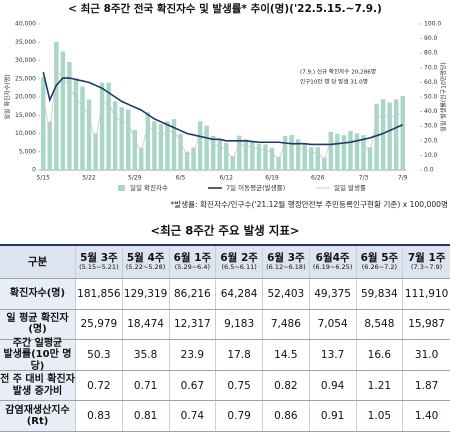  I want to click on y-tick-label: 25,000, so click(25, 78).